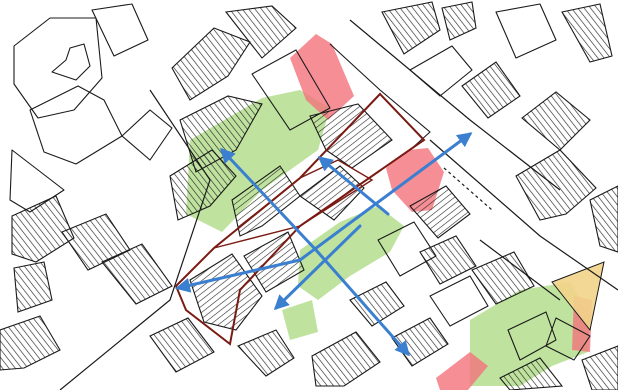  Describe the element at coordinates (578, 296) in the screenshot. I see `yellow-area` at that location.